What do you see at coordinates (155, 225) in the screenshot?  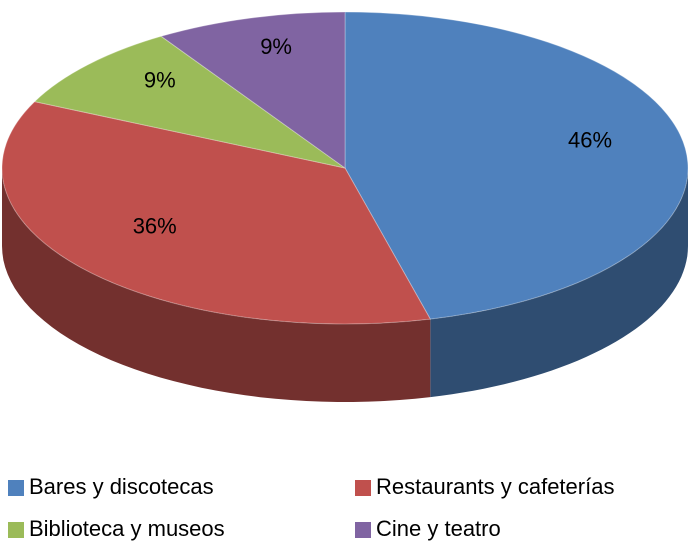 I see `data-label: 36%` at bounding box center [155, 225].